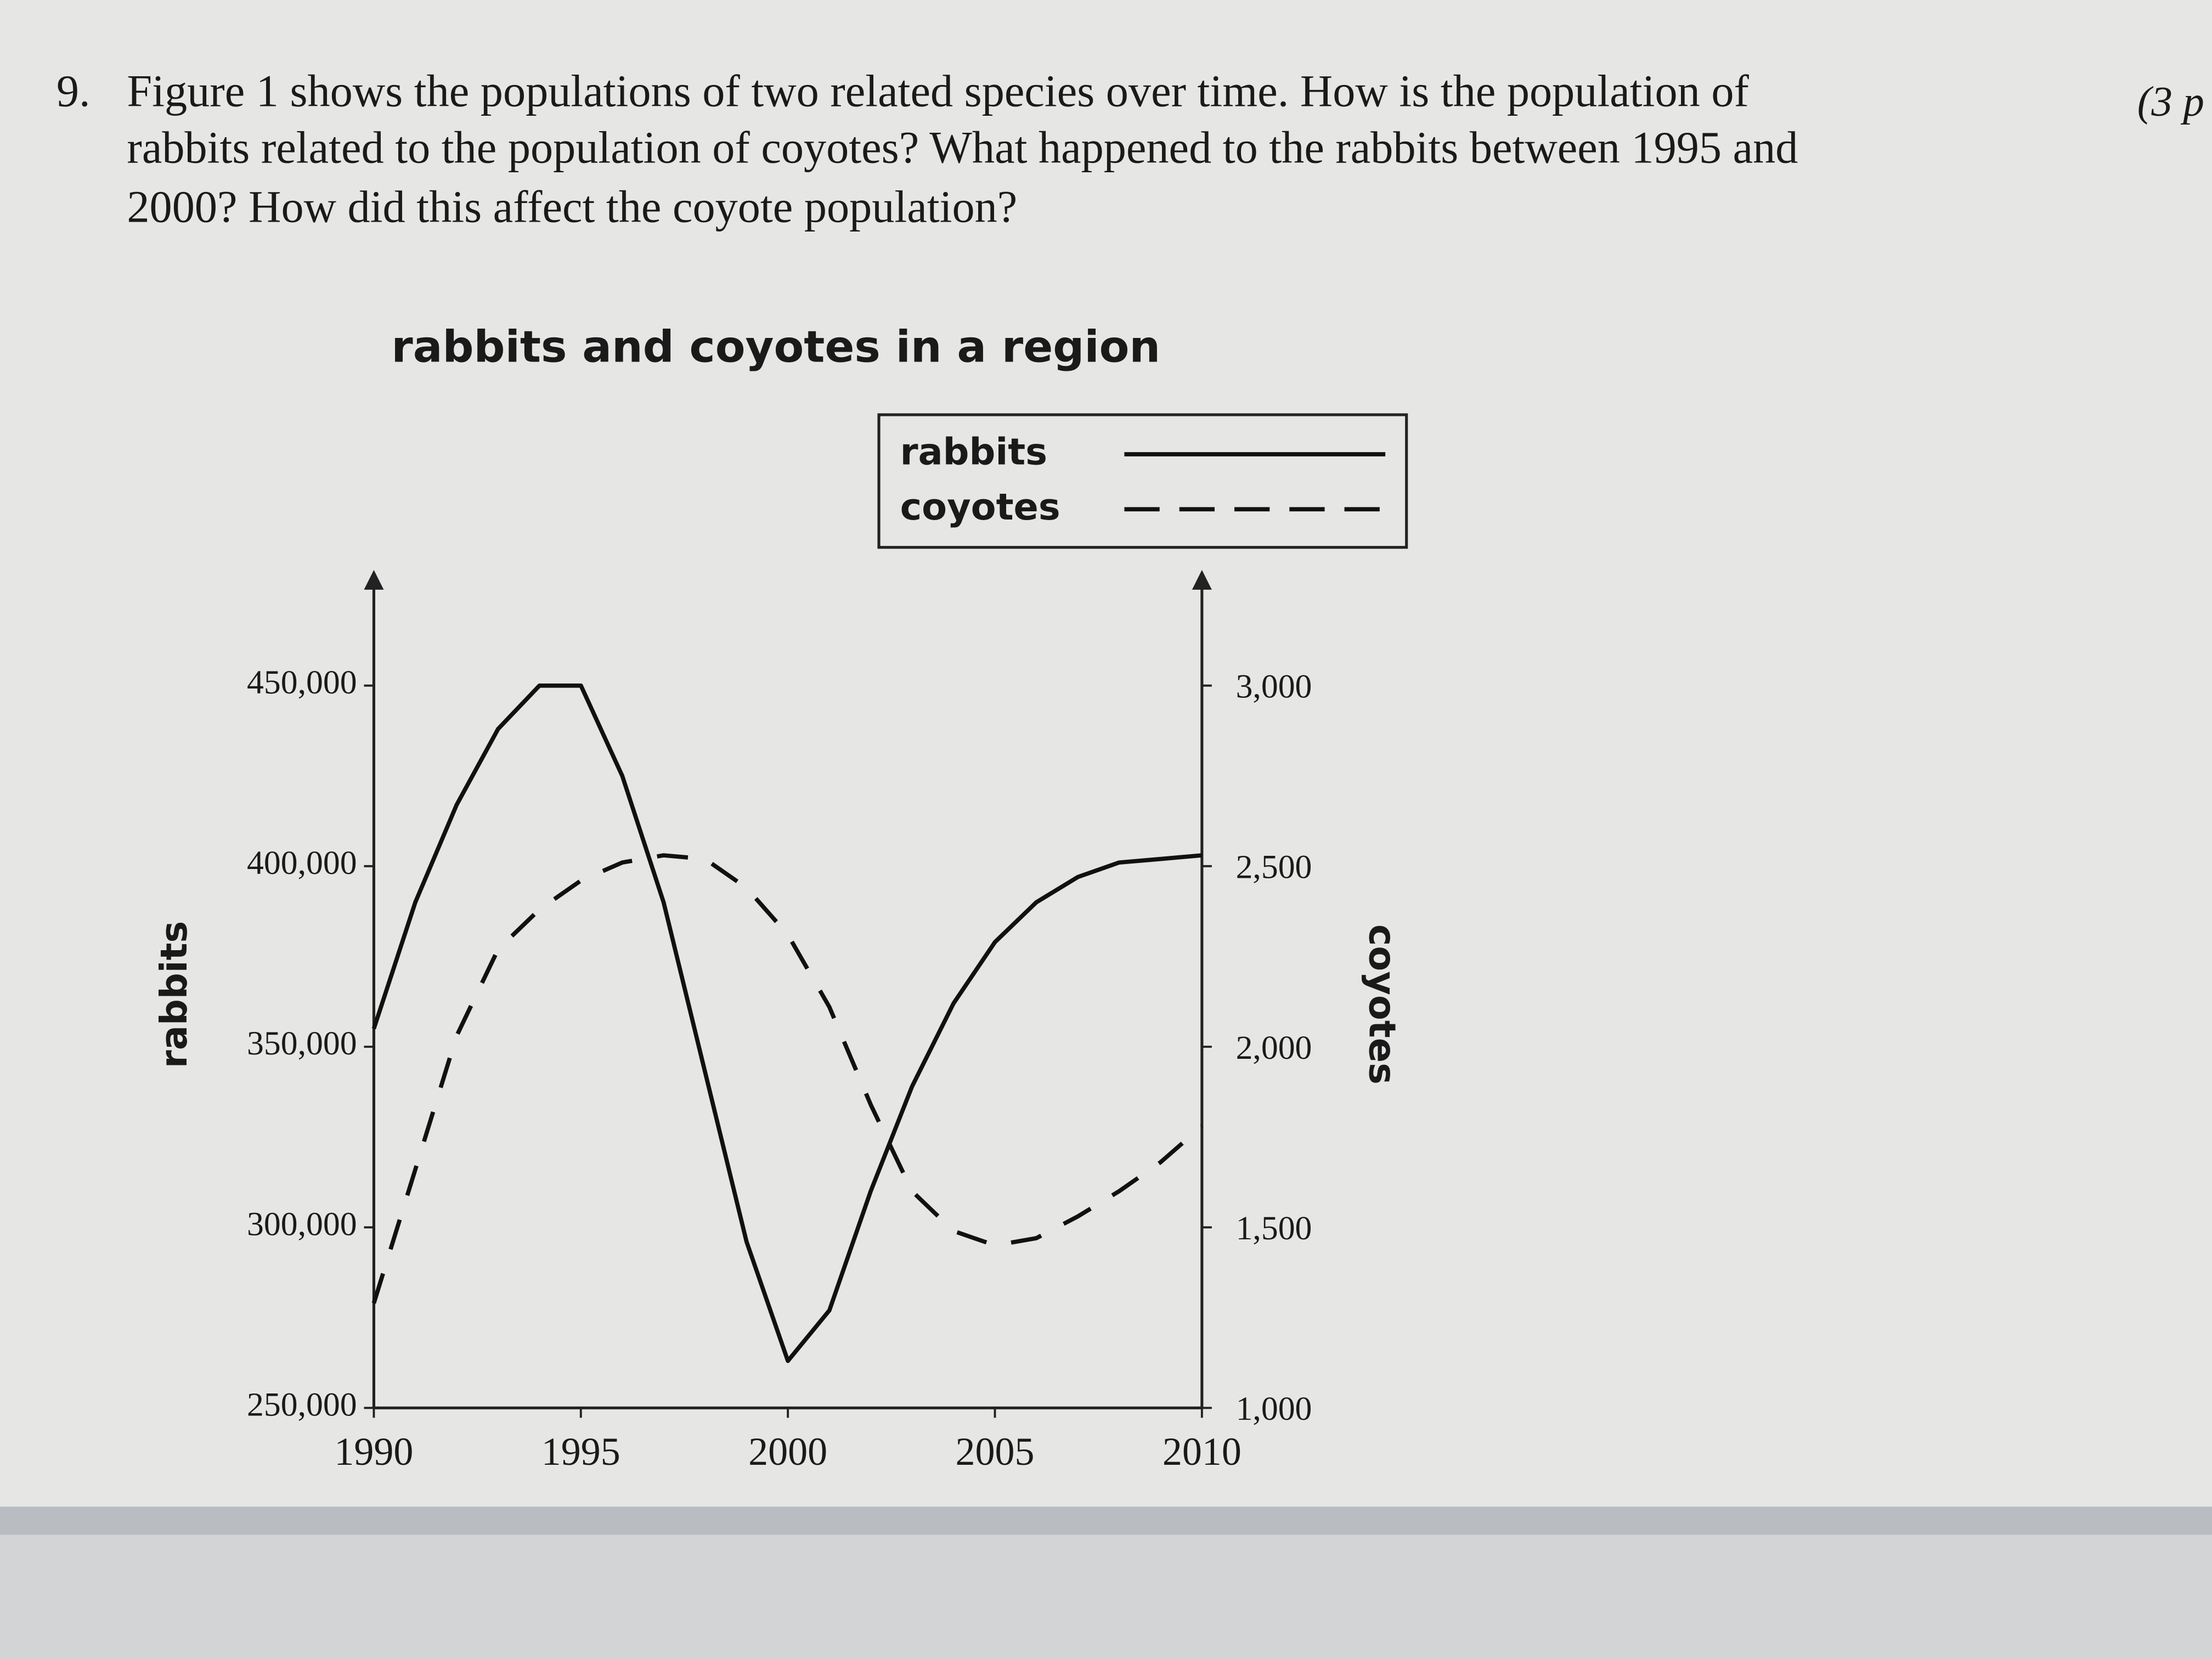 This screenshot has height=1659, width=2212. Describe the element at coordinates (1274, 687) in the screenshot. I see `y2-tick-label: 3,000` at that location.